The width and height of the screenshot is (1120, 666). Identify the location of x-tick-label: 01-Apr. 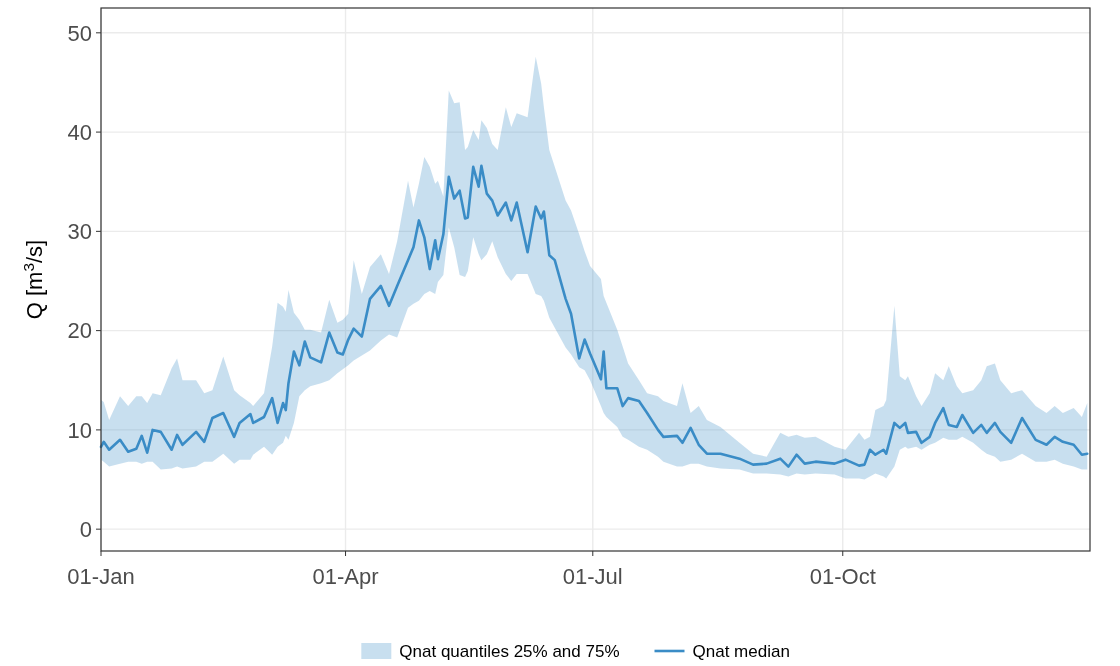
(345, 576).